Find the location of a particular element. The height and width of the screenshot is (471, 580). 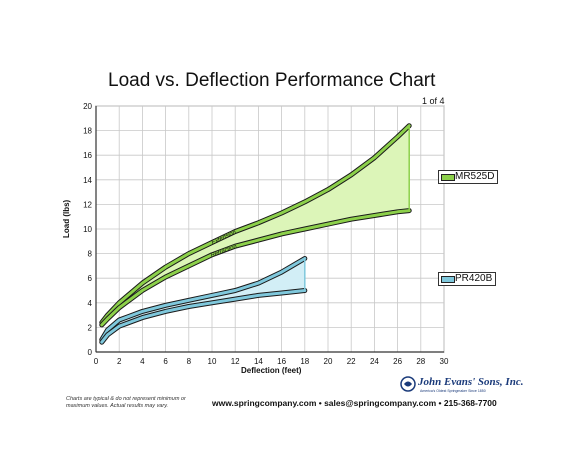

x-tick-label: 24 is located at coordinates (374, 361).